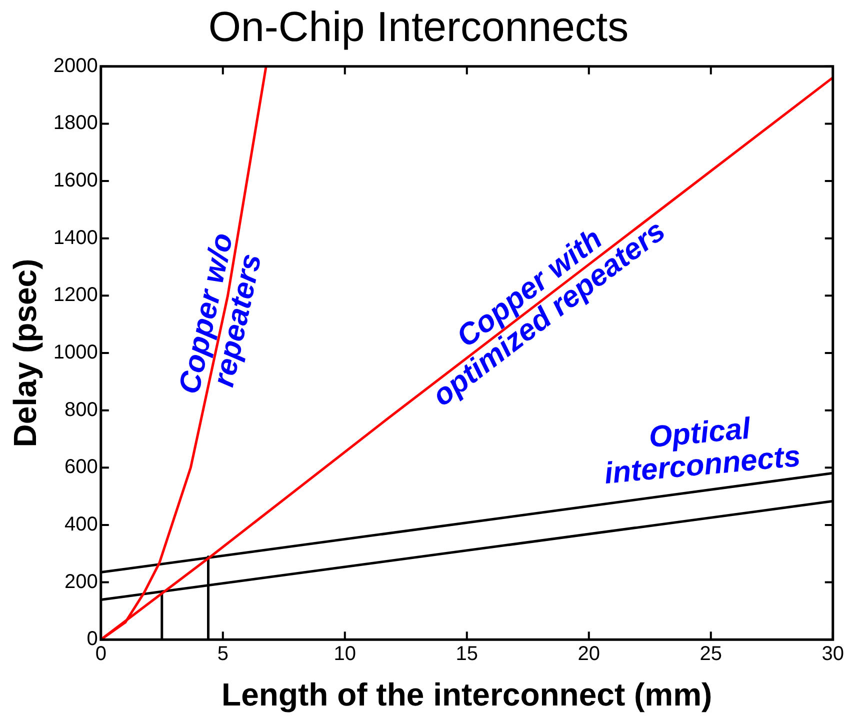 This screenshot has height=724, width=847. What do you see at coordinates (75, 237) in the screenshot?
I see `y-tick-label: 1400` at bounding box center [75, 237].